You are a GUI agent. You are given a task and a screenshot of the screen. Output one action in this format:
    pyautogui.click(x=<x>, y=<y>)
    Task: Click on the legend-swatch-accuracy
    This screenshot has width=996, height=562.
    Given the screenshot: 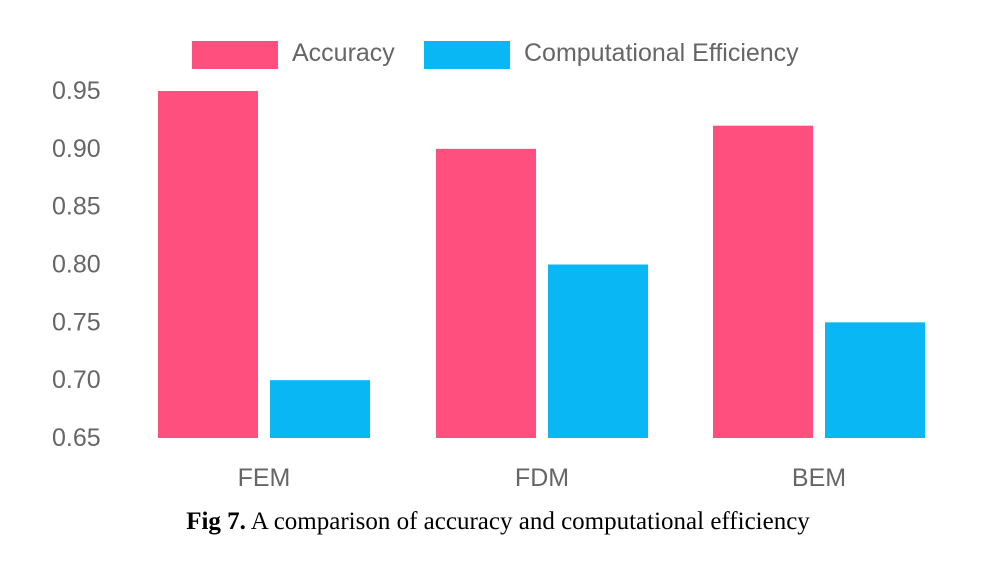 What is the action you would take?
    pyautogui.click(x=235, y=55)
    